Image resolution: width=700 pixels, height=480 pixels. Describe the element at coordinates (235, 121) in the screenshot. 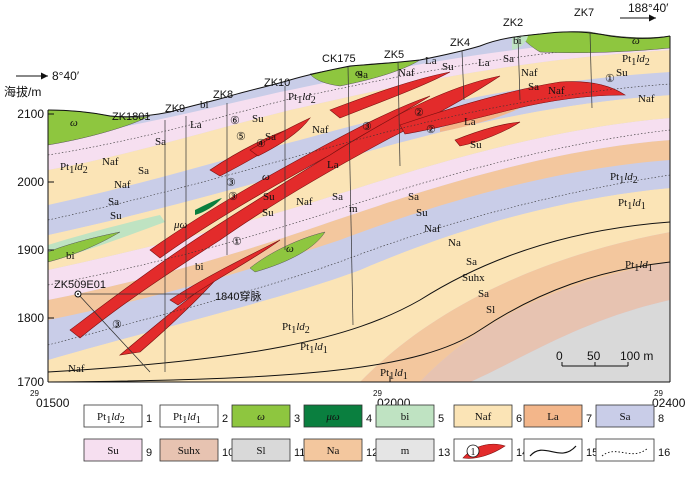

I see `svg-text: ⑥` at that location.